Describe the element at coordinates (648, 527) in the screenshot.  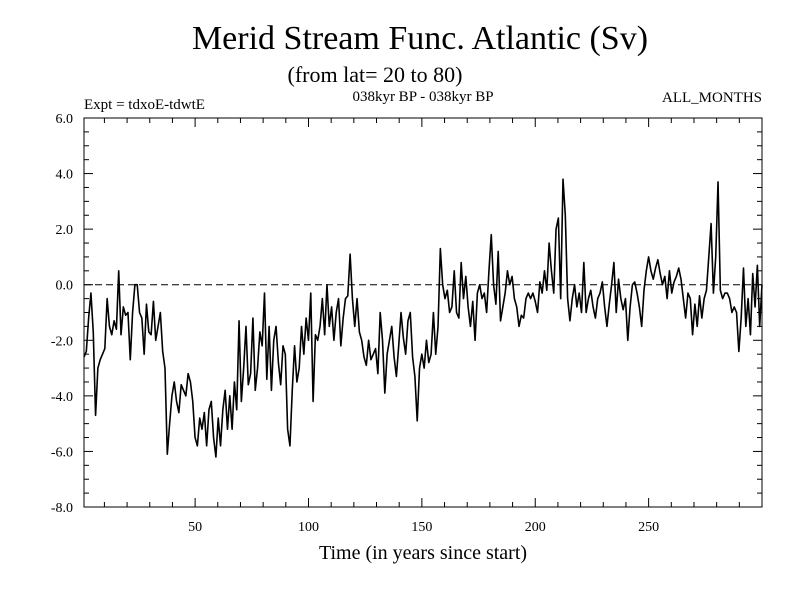
I see `x-tick-label: 250` at that location.